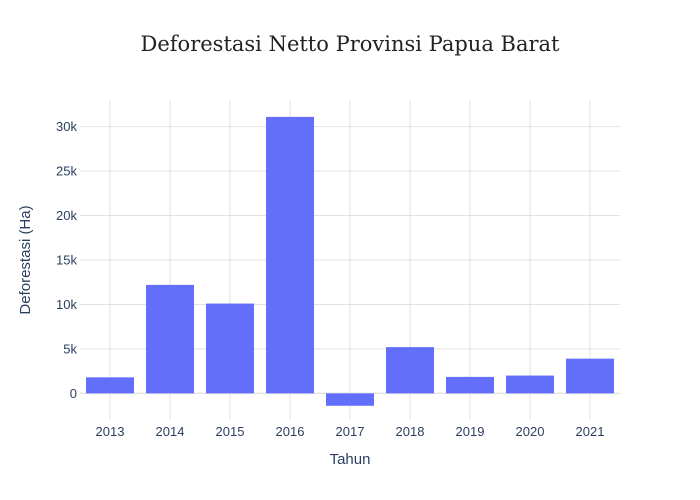 The image size is (700, 500). I want to click on chart-title: Deforestasi Netto Provinsi Papua Barat, so click(351, 44).